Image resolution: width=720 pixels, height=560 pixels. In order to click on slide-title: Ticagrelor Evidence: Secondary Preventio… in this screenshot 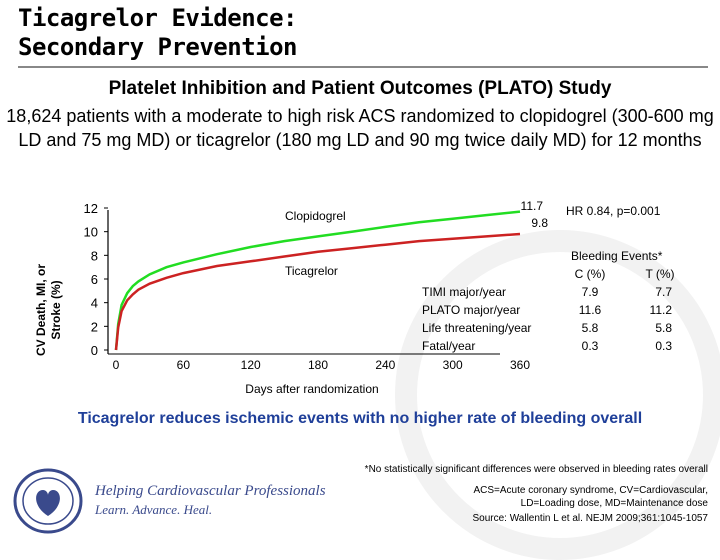, I will do `click(218, 33)`.